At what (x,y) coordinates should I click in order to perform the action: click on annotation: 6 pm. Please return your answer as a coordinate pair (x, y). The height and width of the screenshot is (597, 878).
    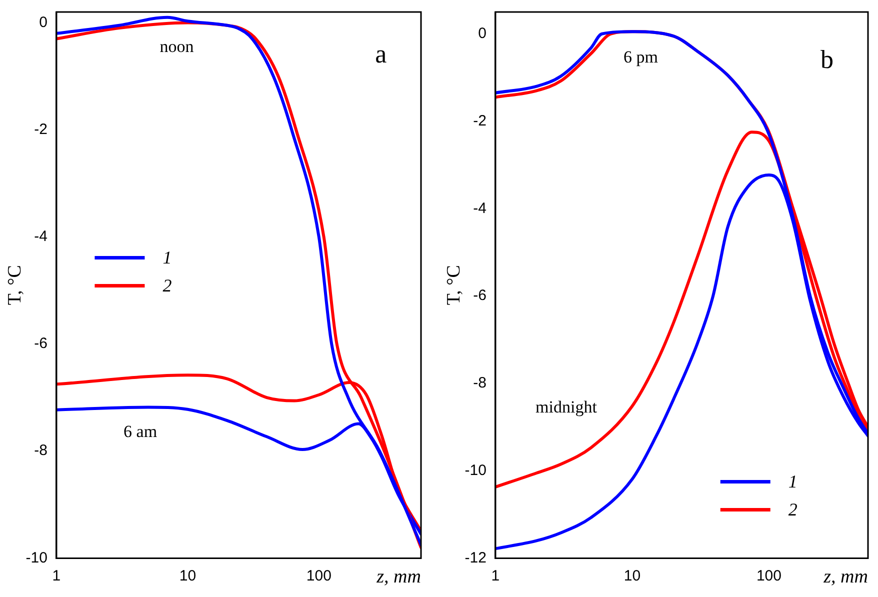
    Looking at the image, I should click on (641, 56).